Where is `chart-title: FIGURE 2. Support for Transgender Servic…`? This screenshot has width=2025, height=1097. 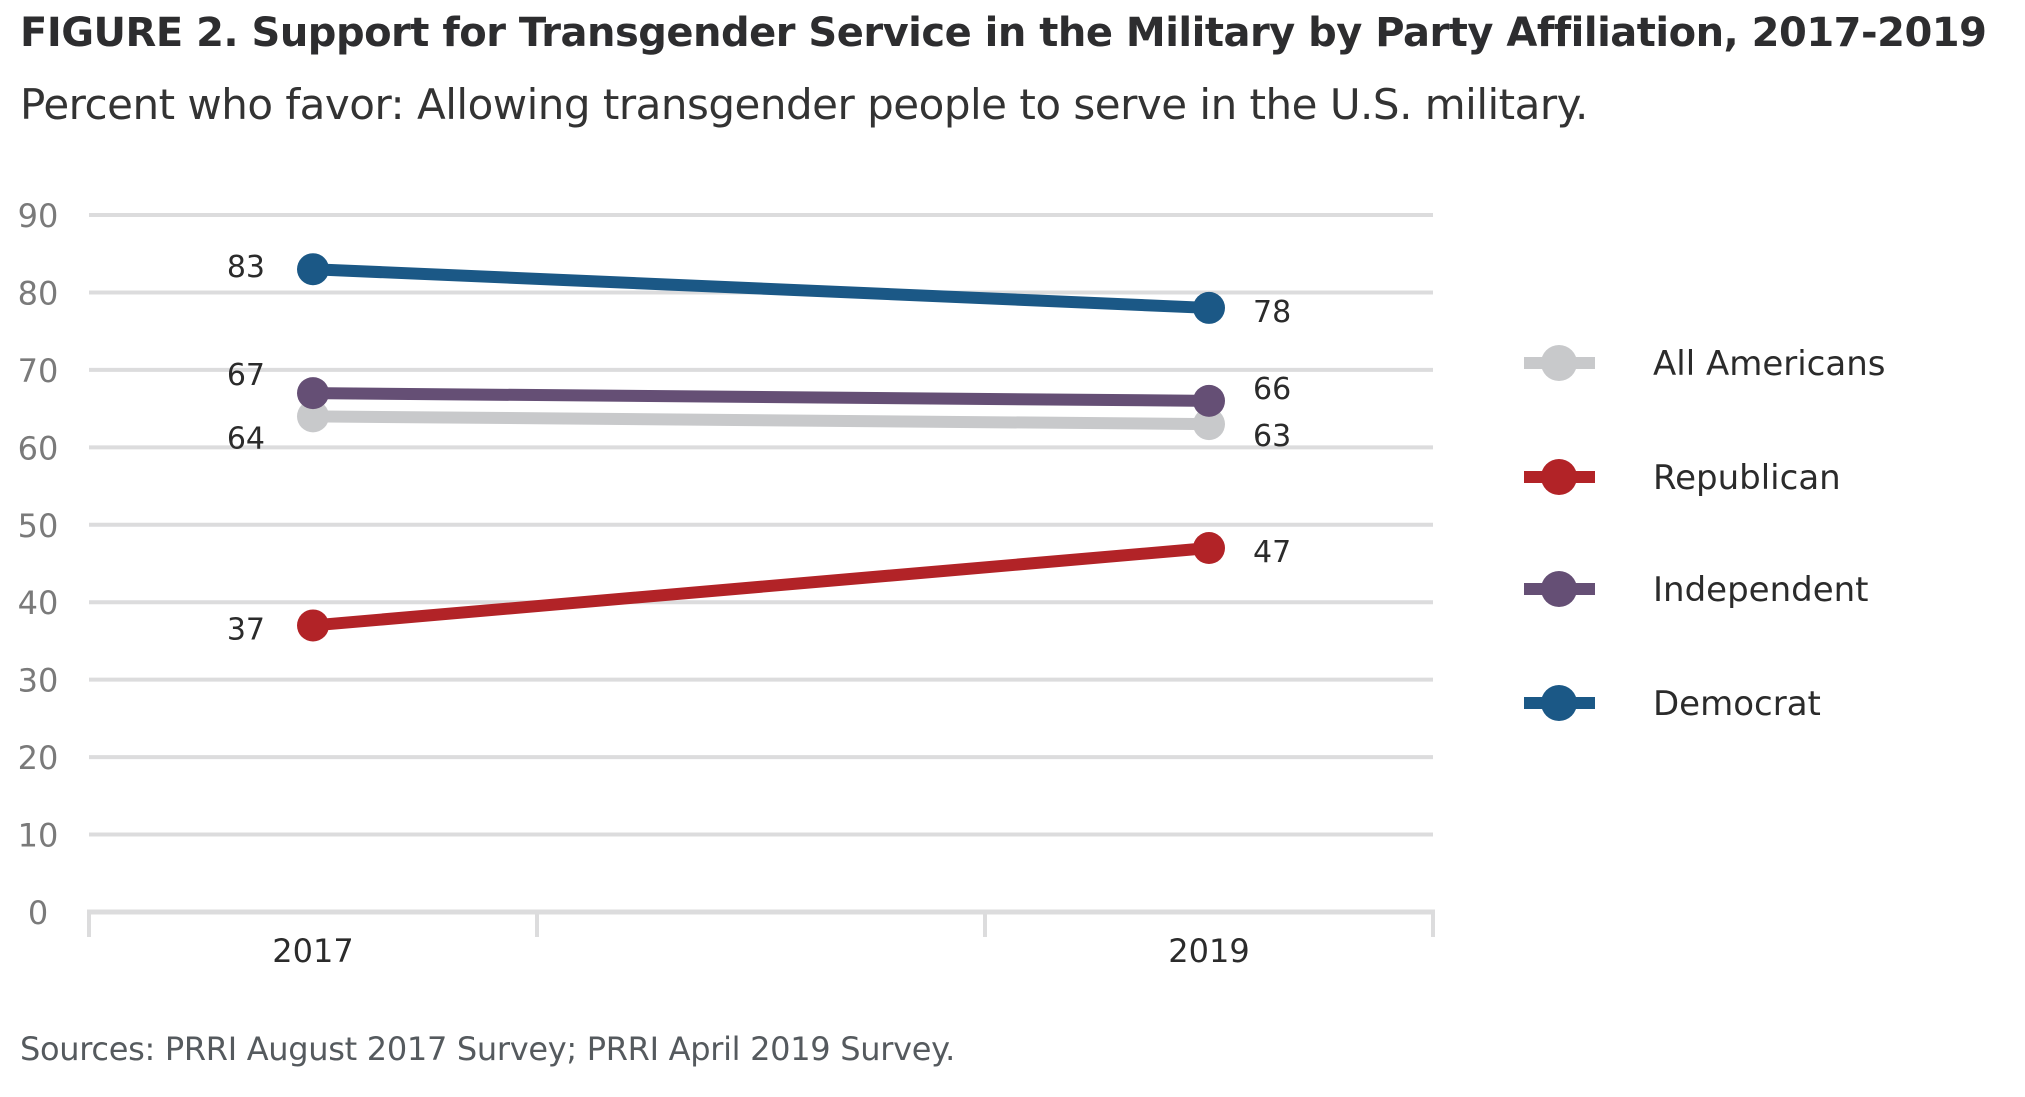 chart-title: FIGURE 2. Support for Transgender Servic… is located at coordinates (1003, 33).